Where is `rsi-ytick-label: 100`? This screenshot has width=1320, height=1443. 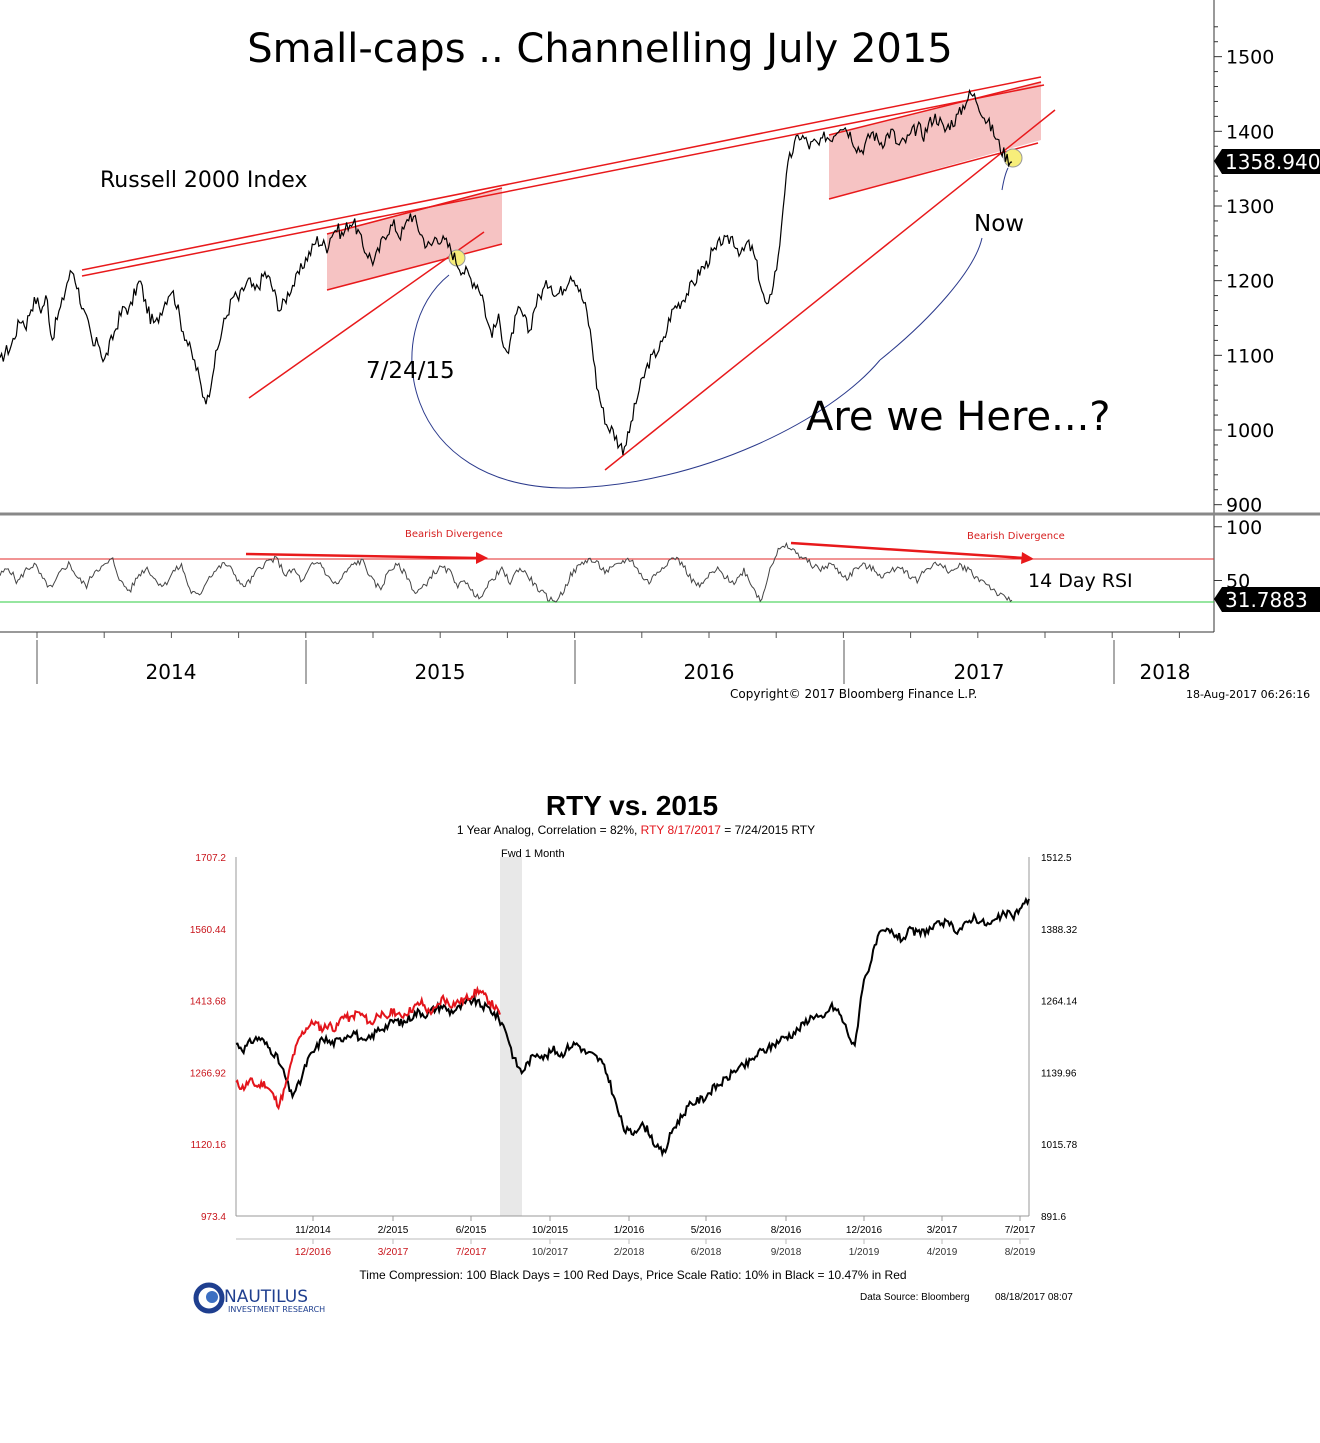
rsi-ytick-label: 100 is located at coordinates (1244, 528).